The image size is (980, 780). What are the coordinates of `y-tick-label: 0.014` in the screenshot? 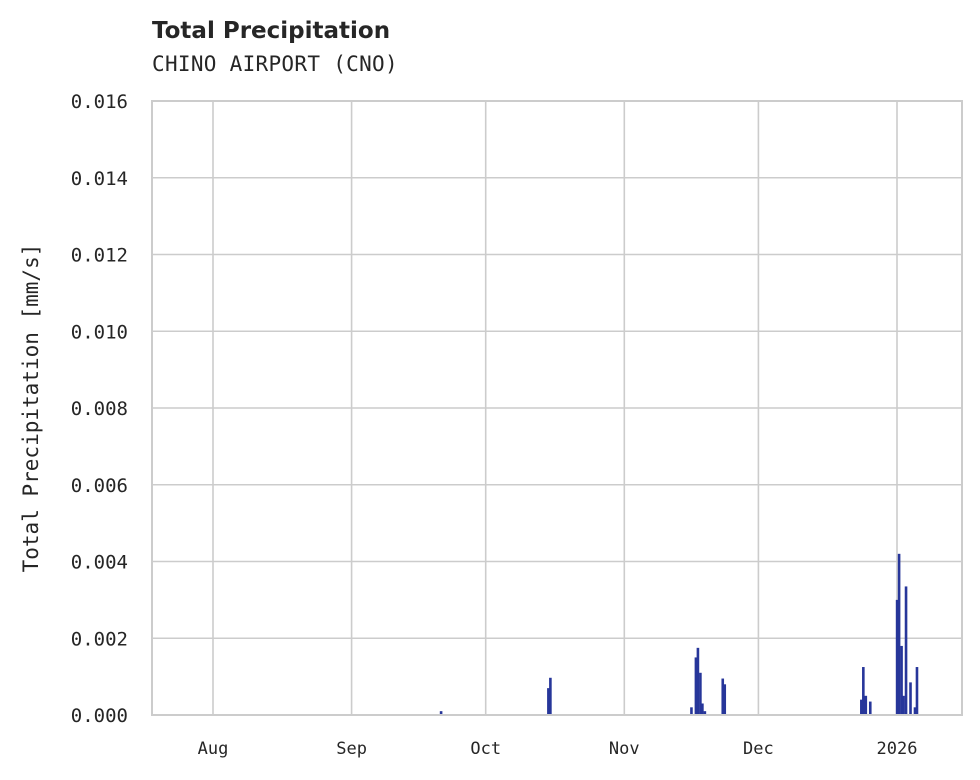 It's located at (99, 179).